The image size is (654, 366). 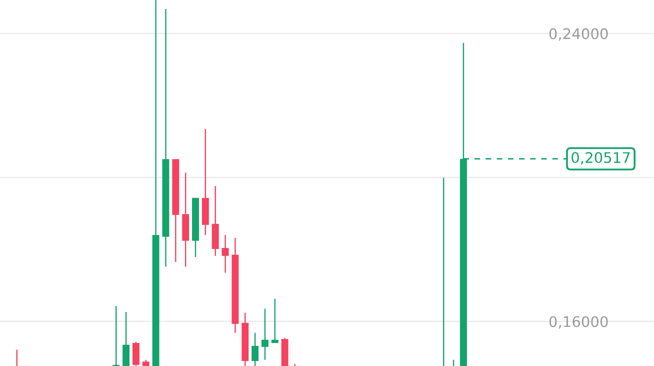 What do you see at coordinates (601, 158) in the screenshot?
I see `ref-line-label: 0,20517` at bounding box center [601, 158].